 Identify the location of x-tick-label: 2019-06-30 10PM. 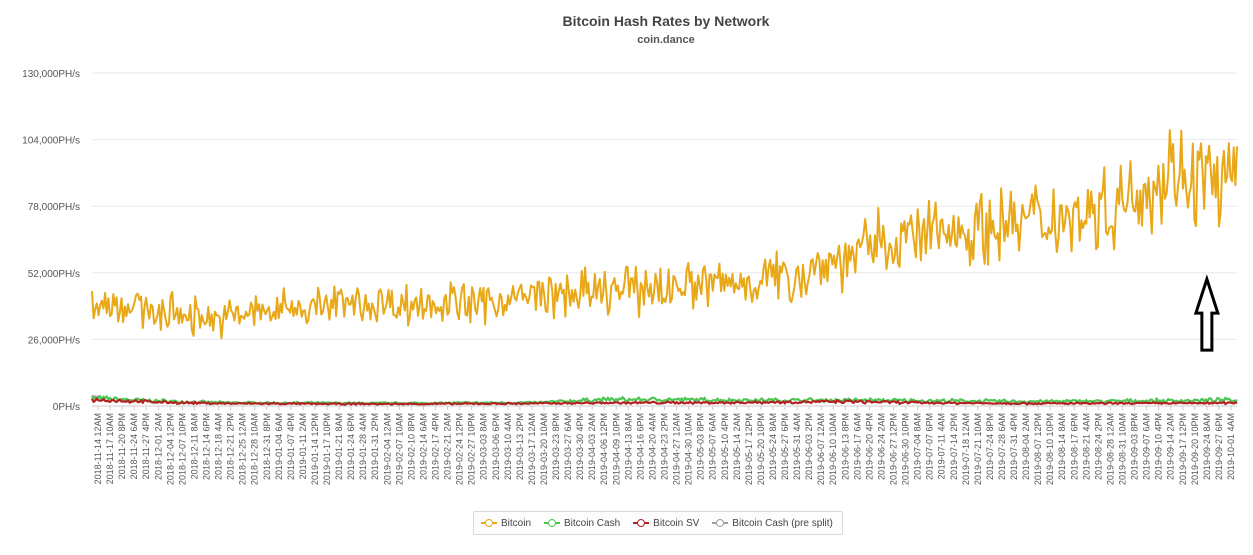
(906, 449).